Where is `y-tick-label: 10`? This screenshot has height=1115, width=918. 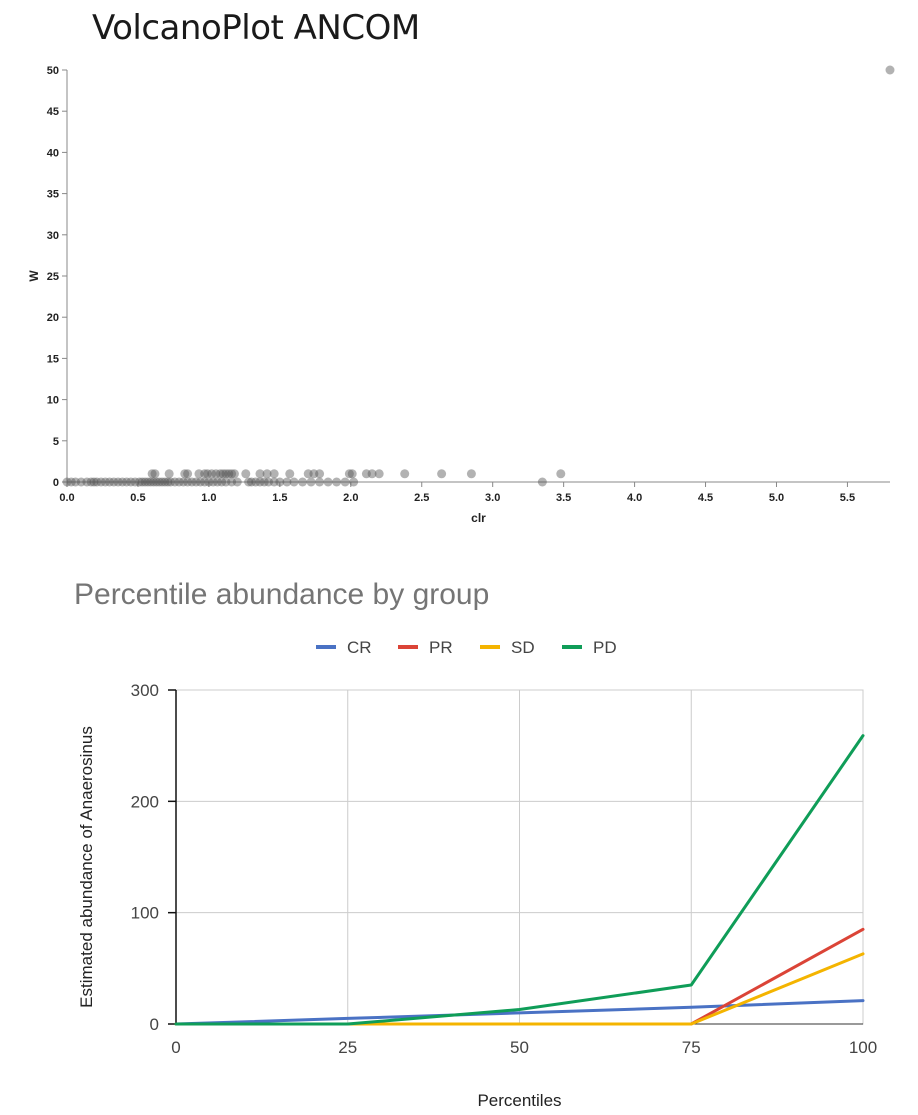
y-tick-label: 10 is located at coordinates (53, 401).